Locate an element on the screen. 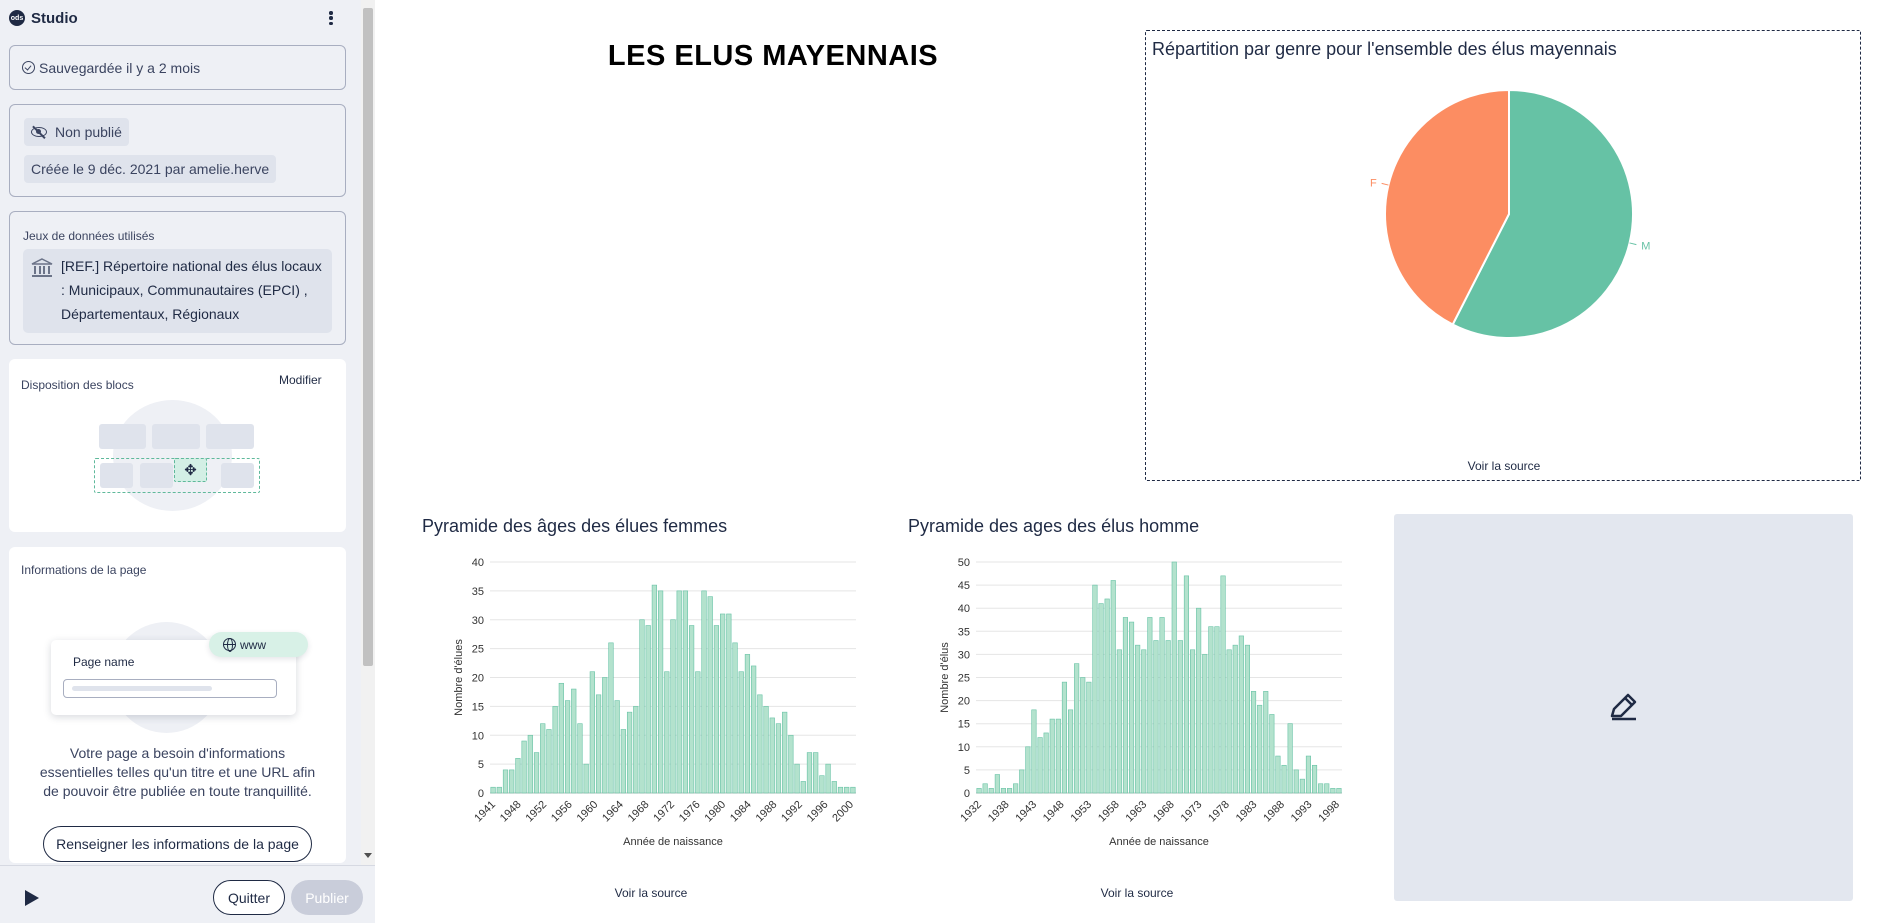 The height and width of the screenshot is (923, 1879). y-tick-label: 50 is located at coordinates (964, 563).